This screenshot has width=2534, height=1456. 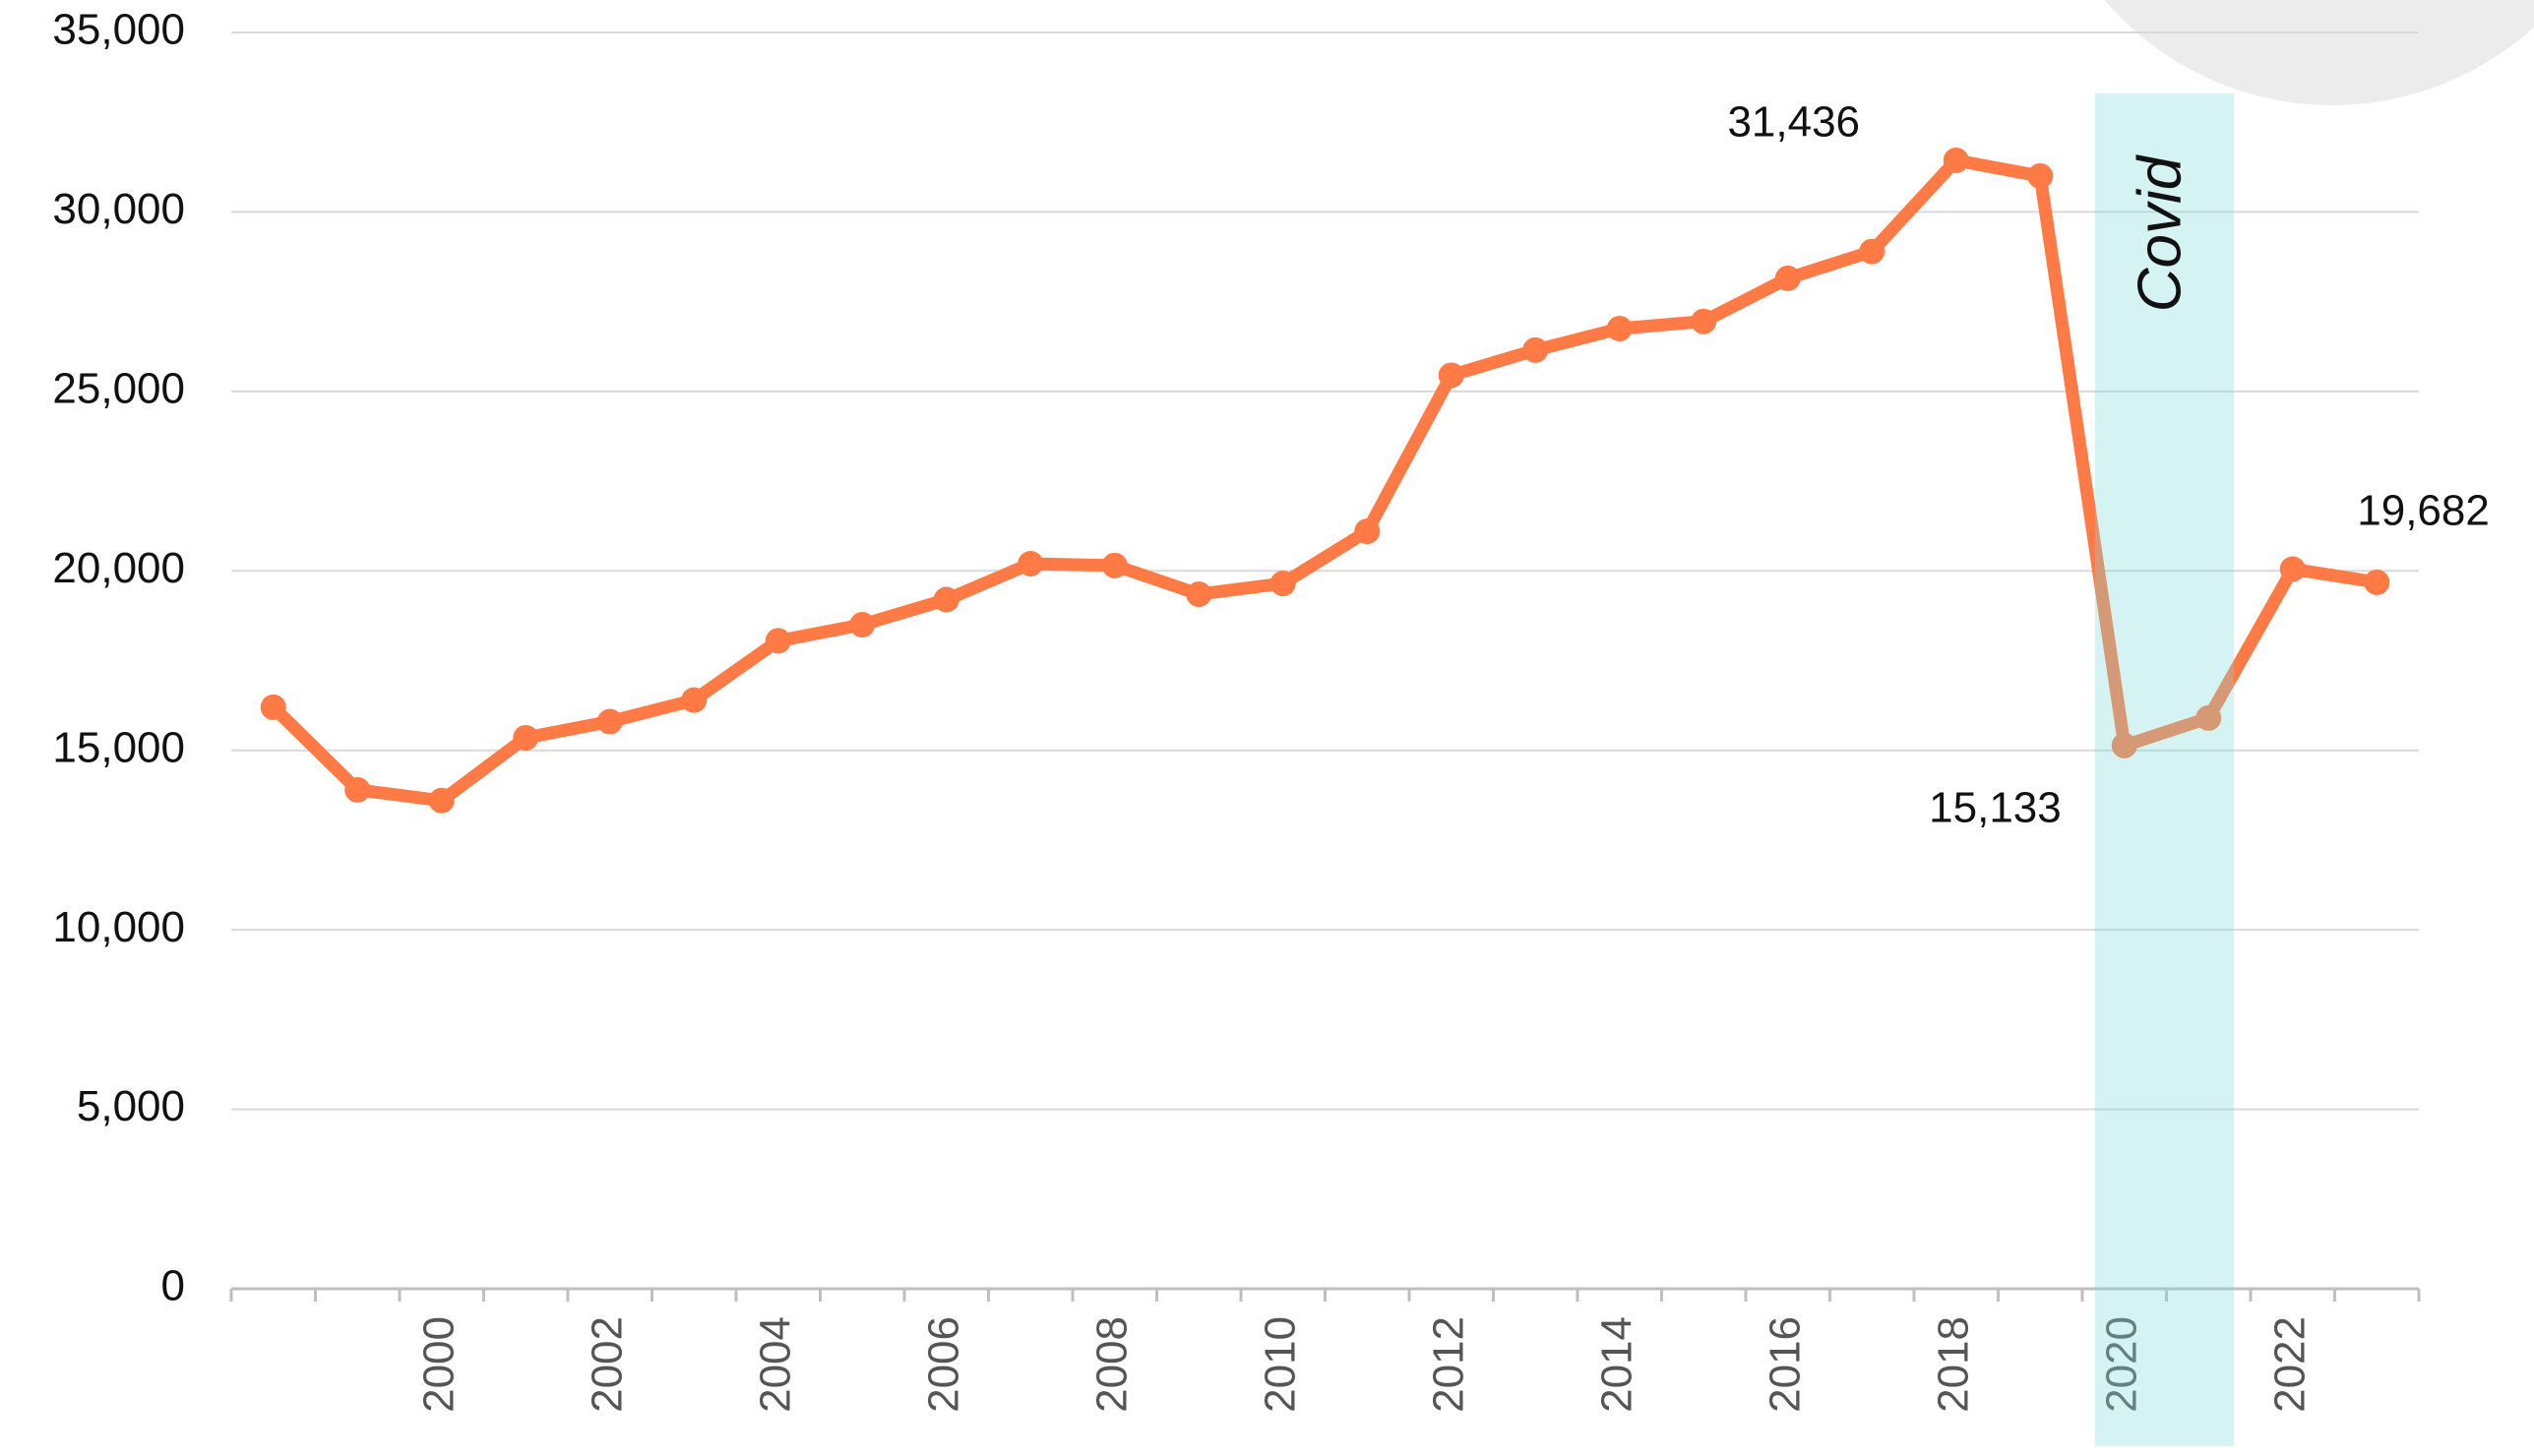 What do you see at coordinates (2121, 1364) in the screenshot?
I see `x-tick-label: 2020` at bounding box center [2121, 1364].